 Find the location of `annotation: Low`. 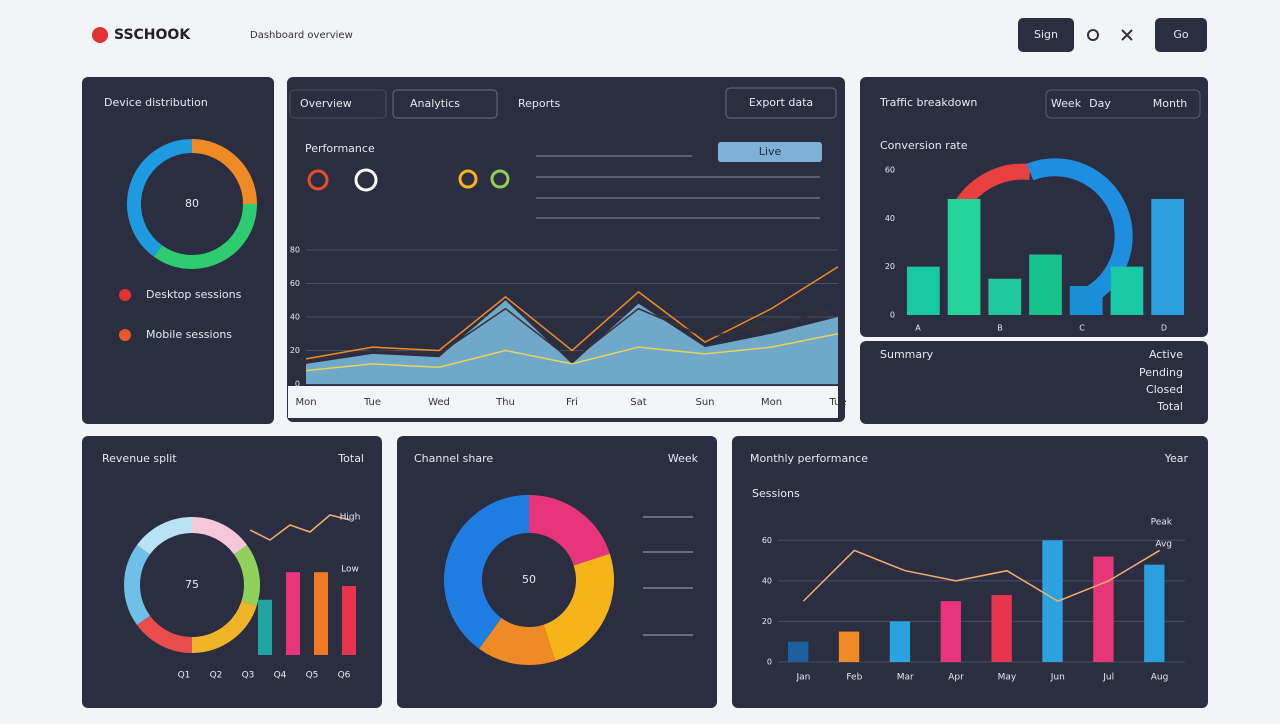

annotation: Low is located at coordinates (350, 570).